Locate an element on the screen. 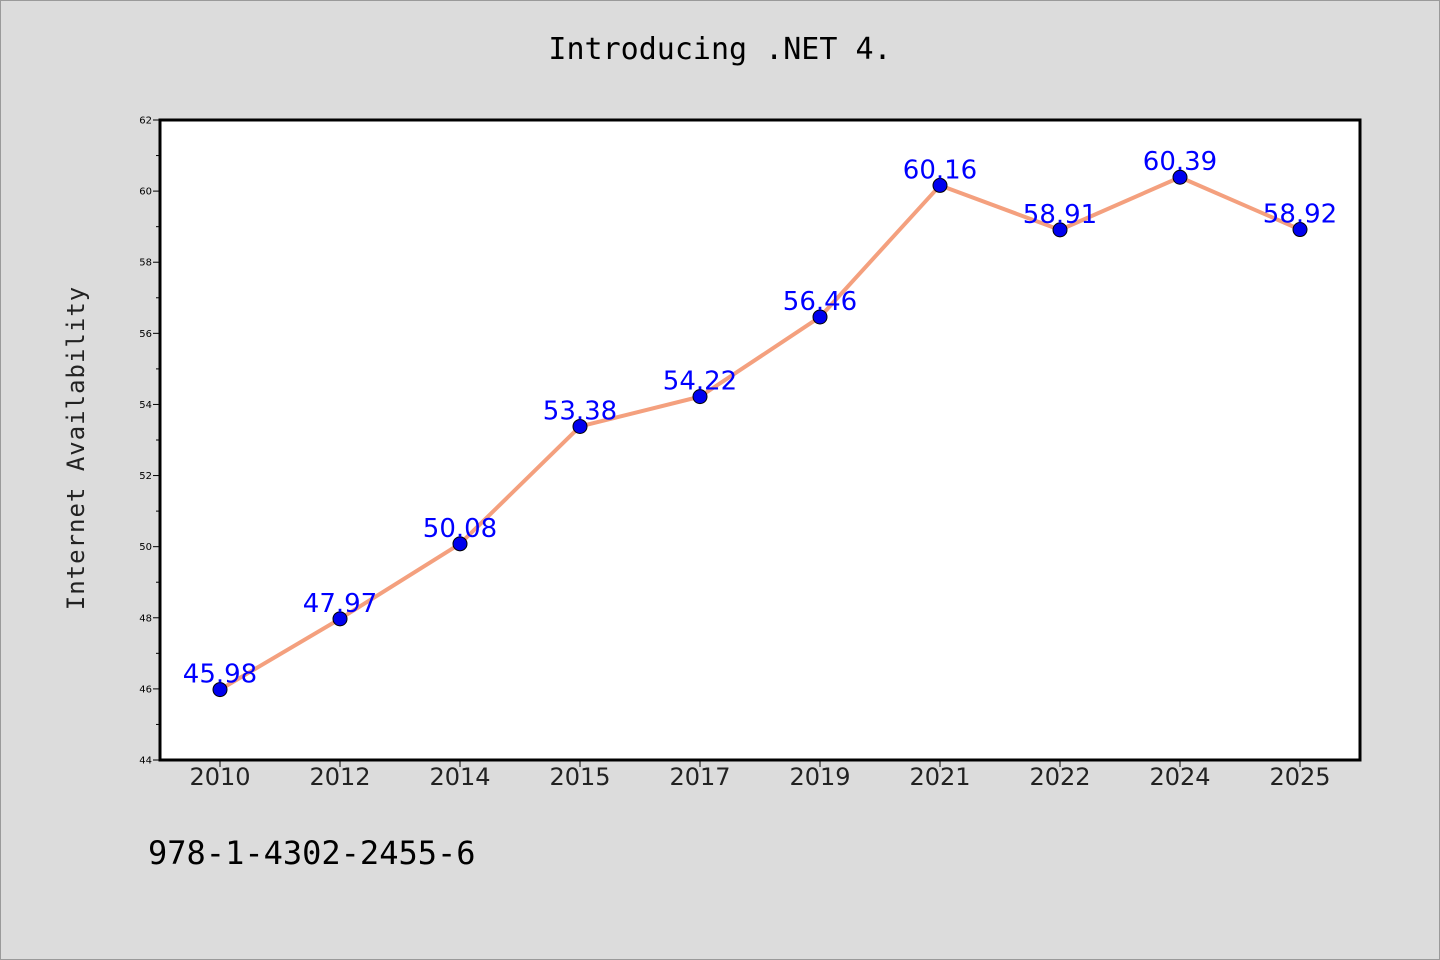 This screenshot has width=1440, height=960. data-label: 47.97 is located at coordinates (340, 604).